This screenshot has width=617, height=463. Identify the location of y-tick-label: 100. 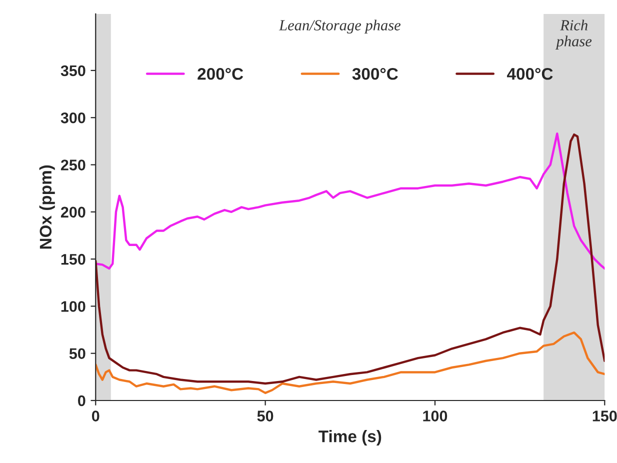
(73, 306).